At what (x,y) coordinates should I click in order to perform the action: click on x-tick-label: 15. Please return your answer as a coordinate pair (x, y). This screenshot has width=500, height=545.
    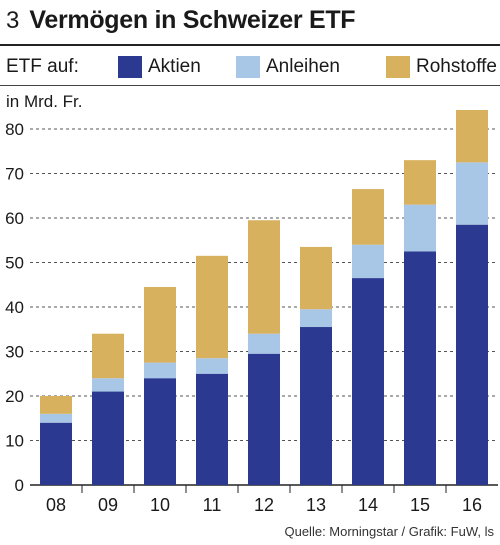
    Looking at the image, I should click on (420, 505).